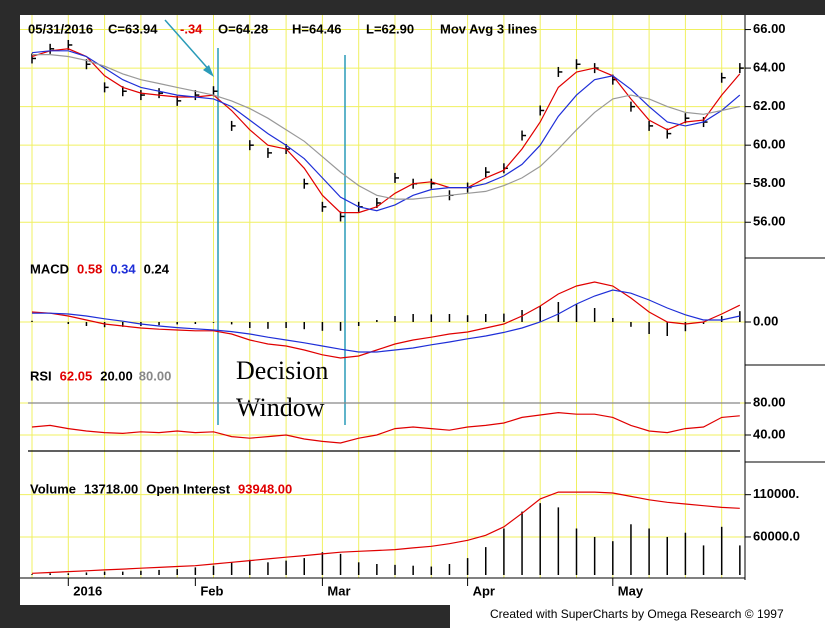 The width and height of the screenshot is (825, 628). I want to click on change: -.34, so click(191, 28).